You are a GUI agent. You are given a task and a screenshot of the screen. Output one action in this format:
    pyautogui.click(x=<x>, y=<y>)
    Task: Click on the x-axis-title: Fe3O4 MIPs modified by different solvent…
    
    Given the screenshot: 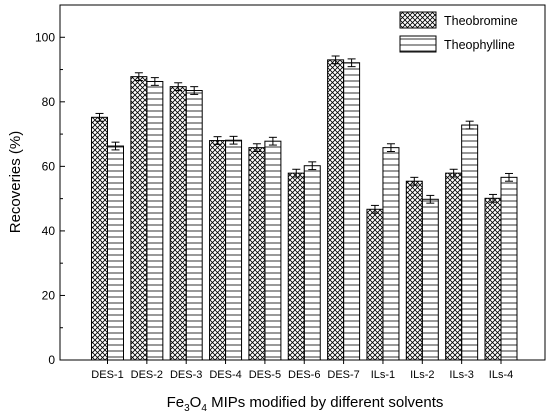 What is the action you would take?
    pyautogui.click(x=305, y=404)
    